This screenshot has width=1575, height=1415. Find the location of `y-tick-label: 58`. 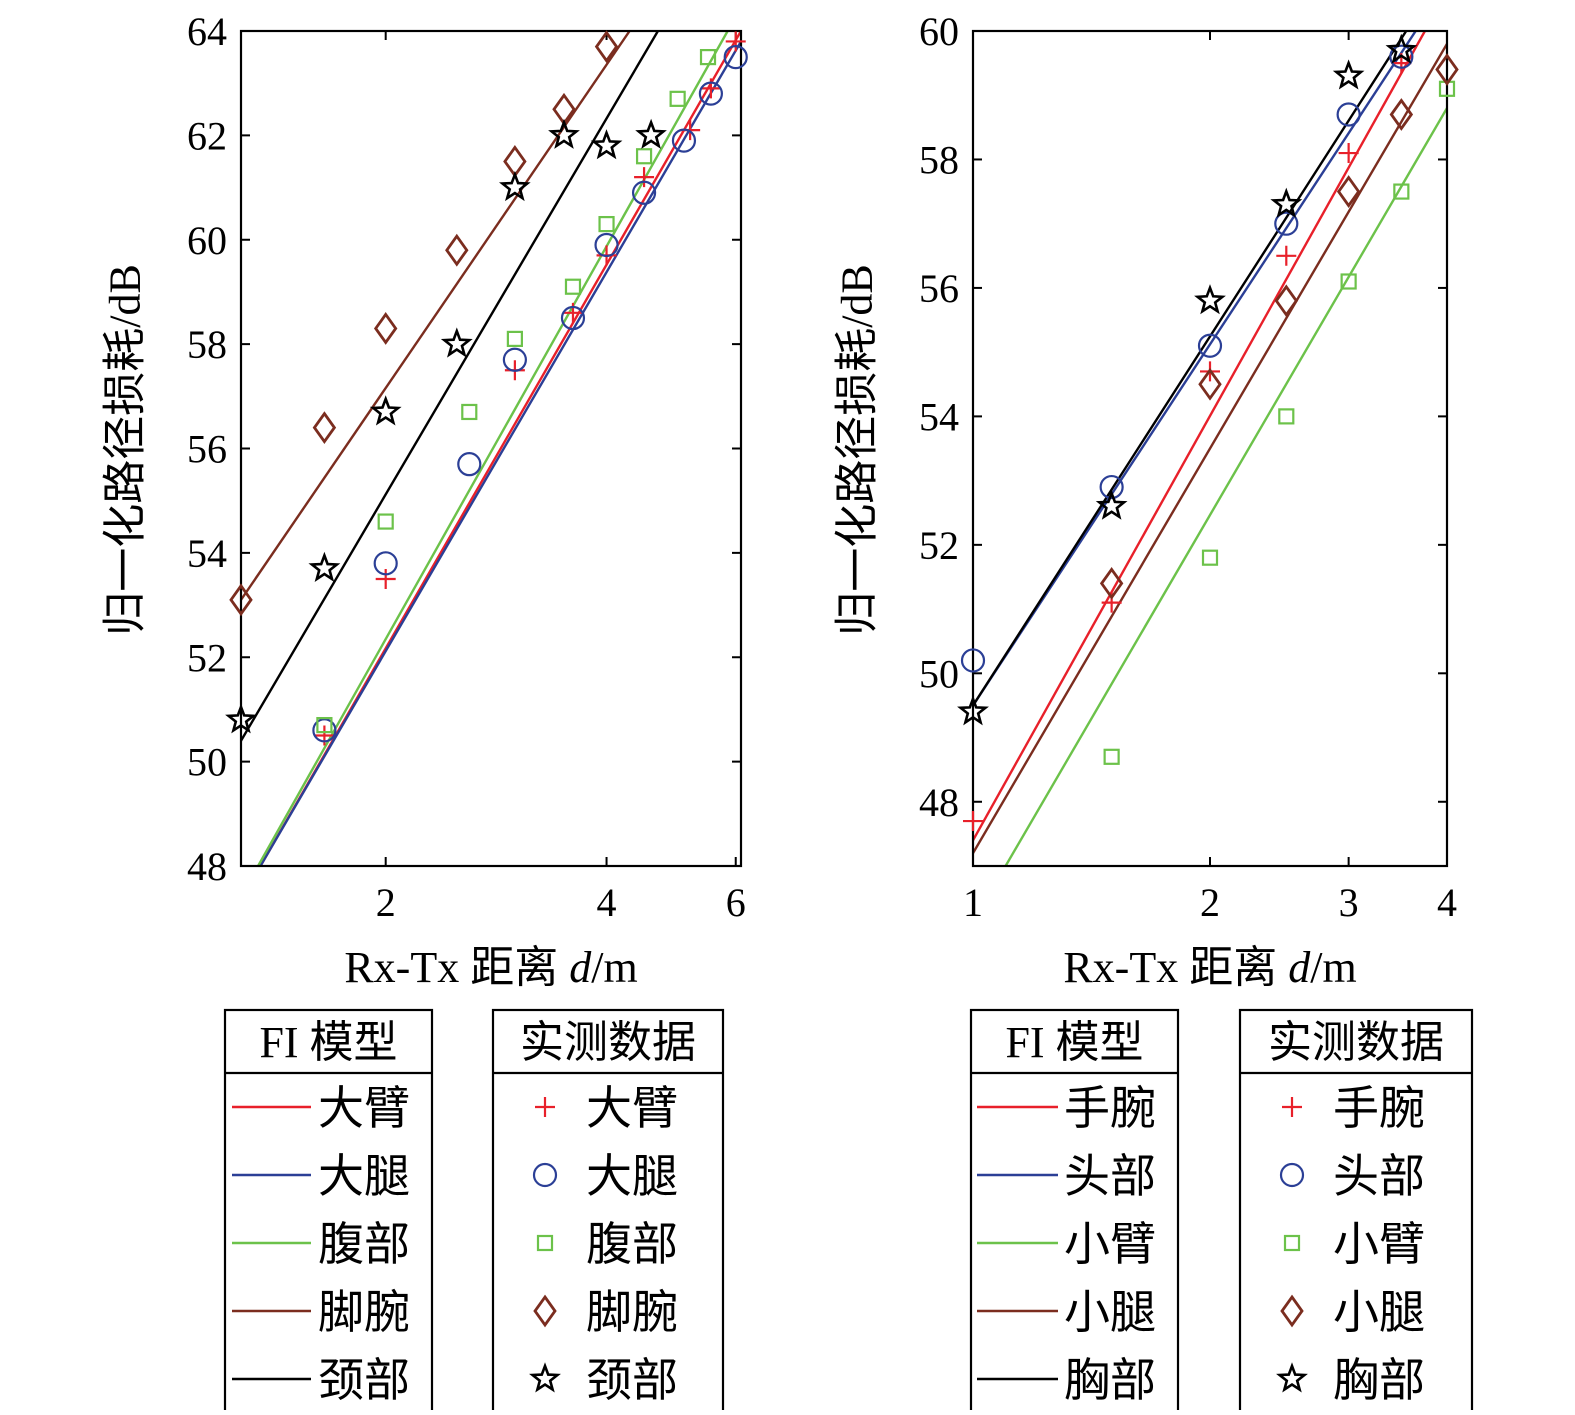

y-tick-label: 58 is located at coordinates (207, 344).